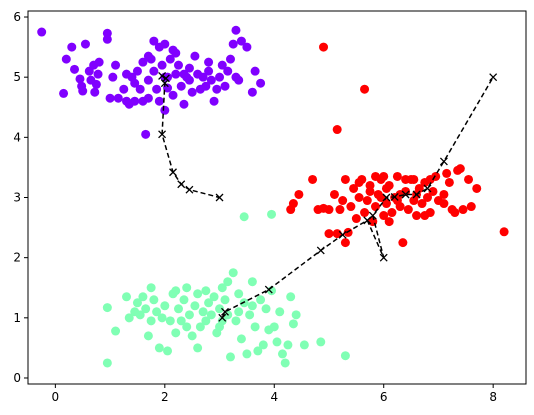 This screenshot has height=415, width=534. What do you see at coordinates (56, 397) in the screenshot?
I see `x-tick-label-0: 0` at bounding box center [56, 397].